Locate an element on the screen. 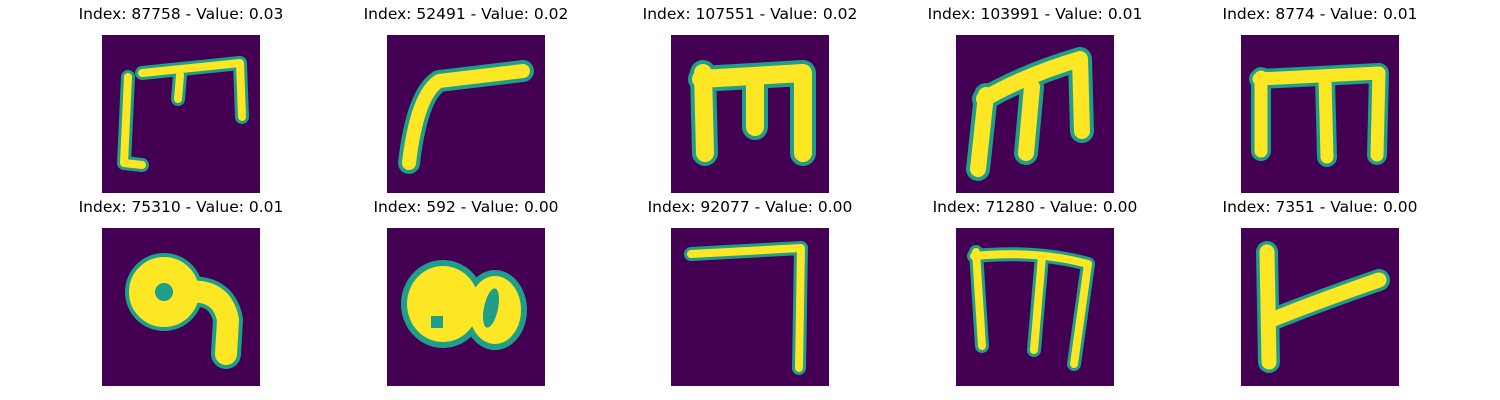 The image size is (1500, 400). m-thin-icon is located at coordinates (1035, 307).